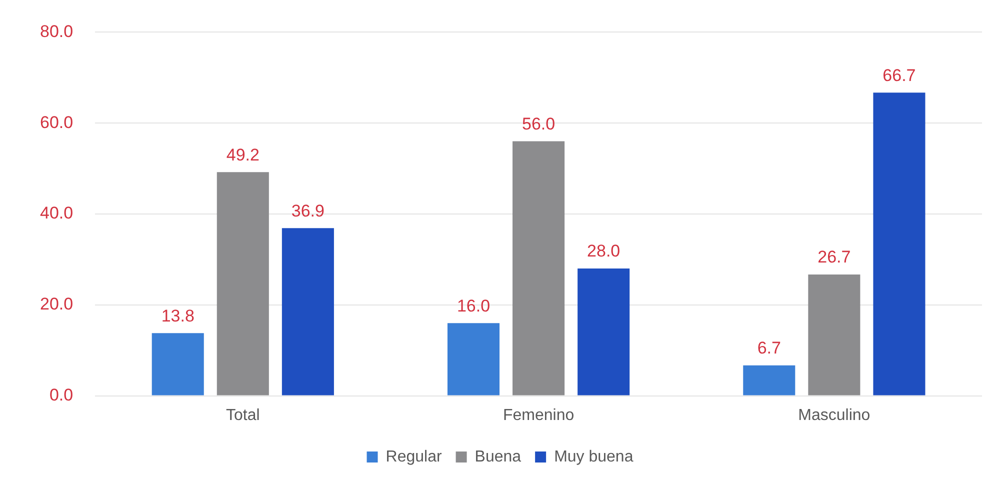 This screenshot has width=992, height=483. Describe the element at coordinates (57, 213) in the screenshot. I see `y-tick-label: 40.0` at that location.